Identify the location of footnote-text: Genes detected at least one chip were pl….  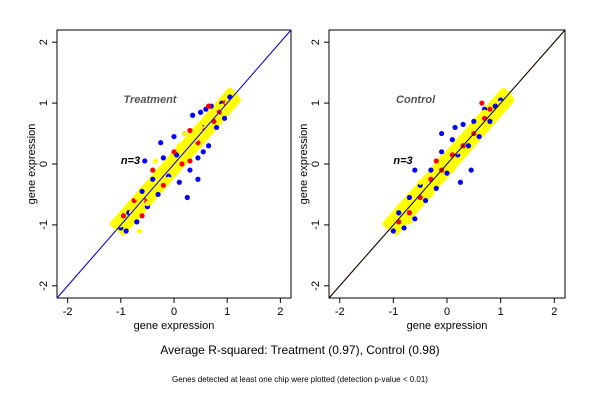
(300, 379).